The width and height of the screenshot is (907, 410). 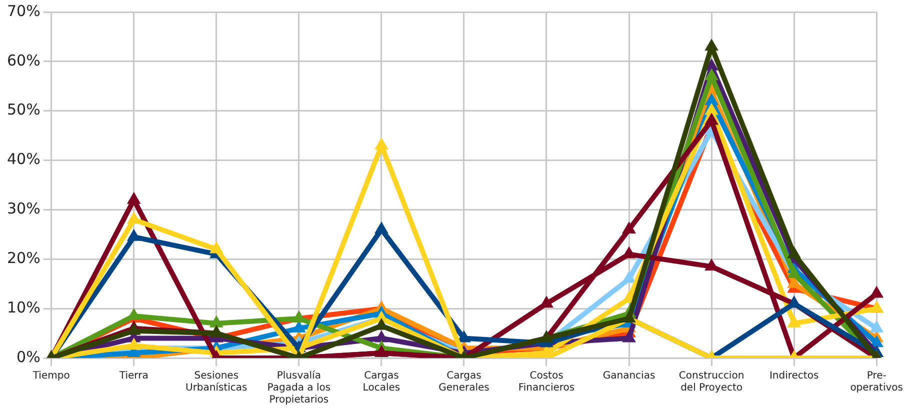 What do you see at coordinates (23, 60) in the screenshot?
I see `y-tick-label: 60%` at bounding box center [23, 60].